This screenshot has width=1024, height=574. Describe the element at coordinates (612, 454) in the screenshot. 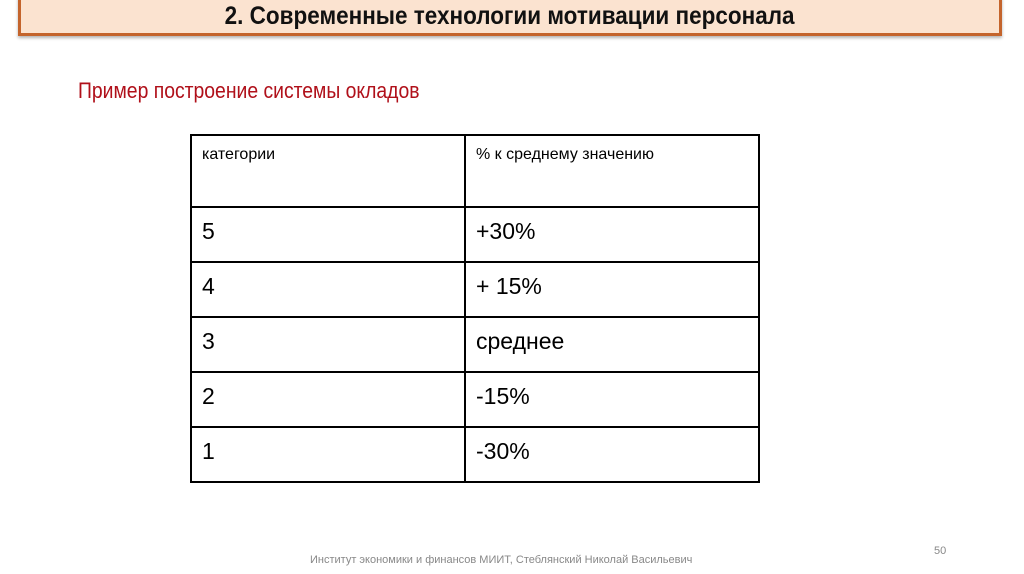

I see `cell-percent: -30%` at that location.